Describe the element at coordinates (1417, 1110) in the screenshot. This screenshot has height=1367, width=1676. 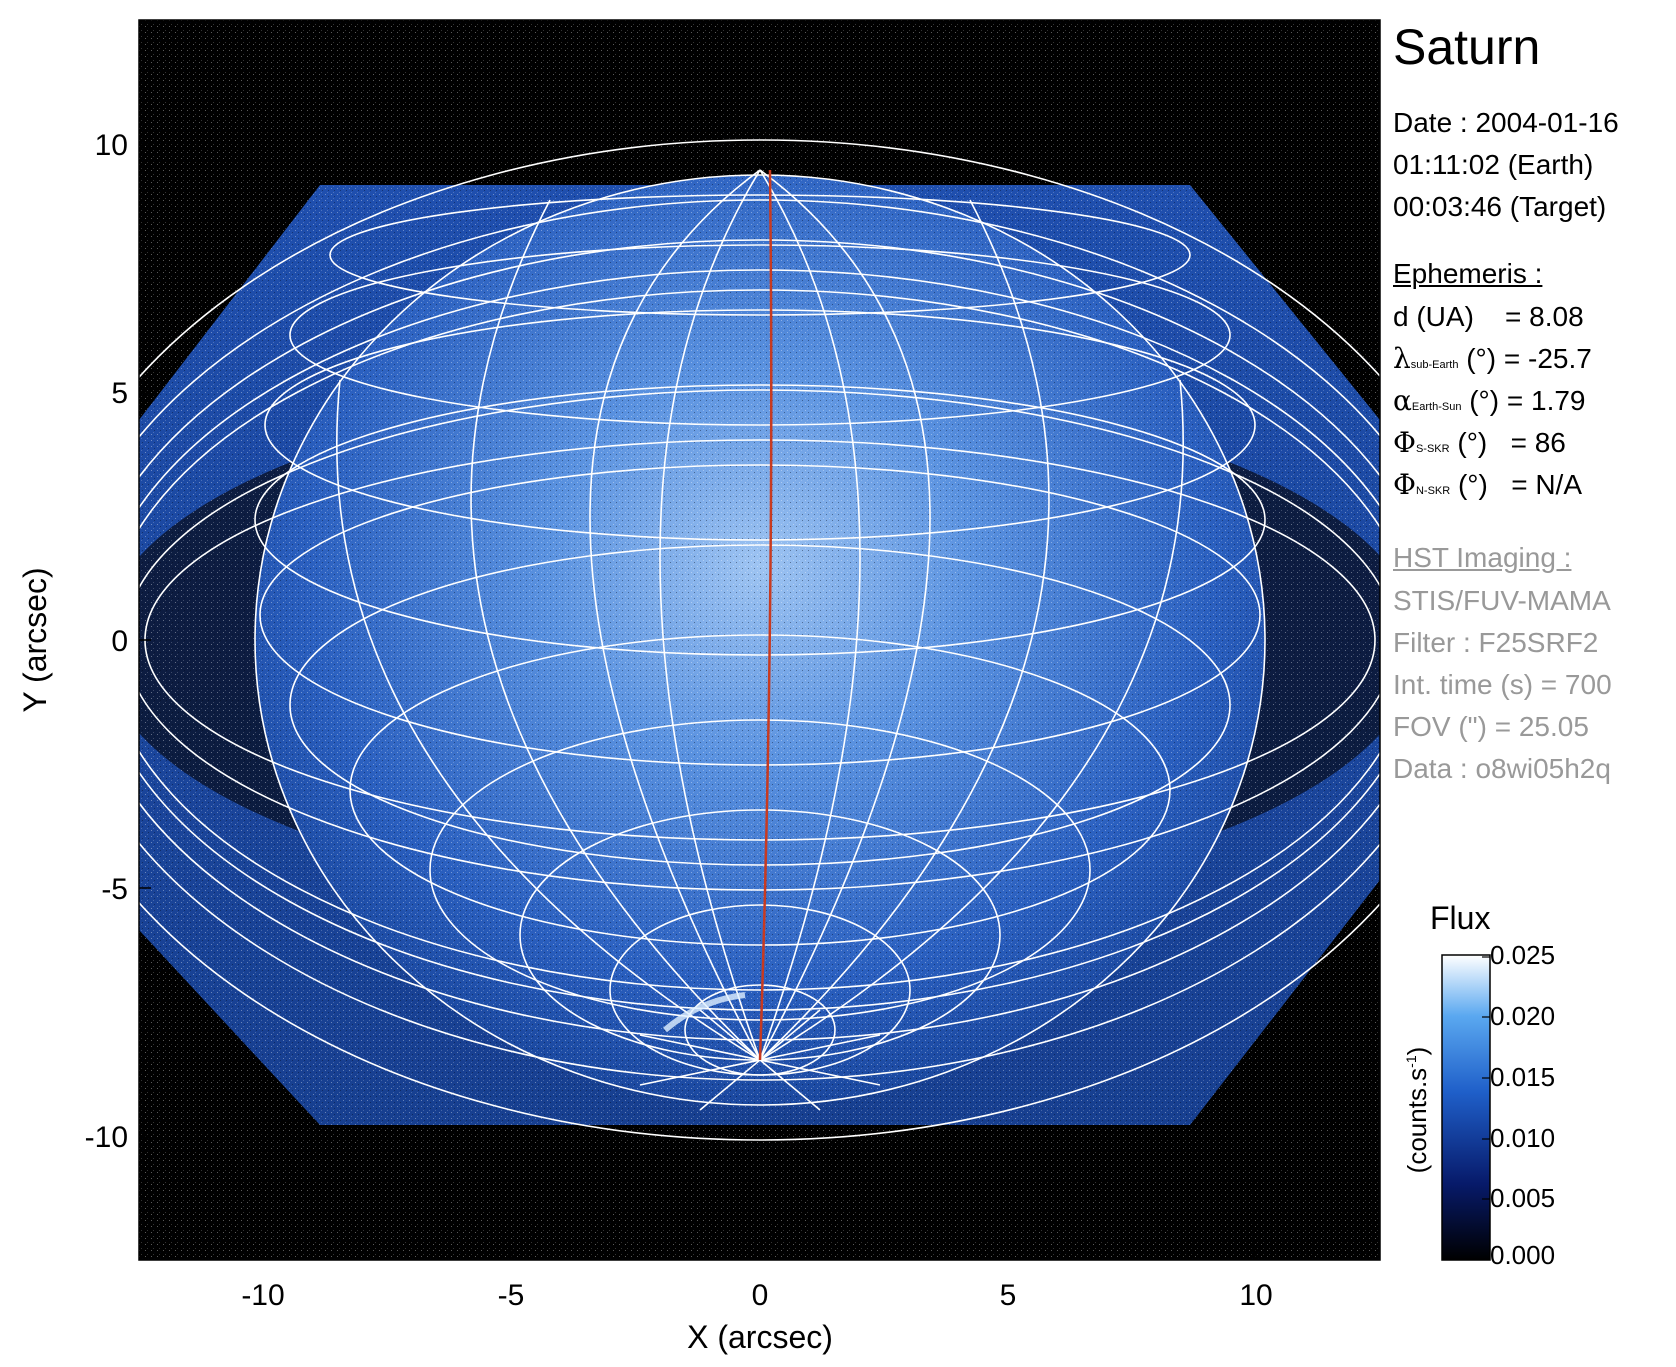
I see `colorbar-unit: (counts.s-1)` at that location.